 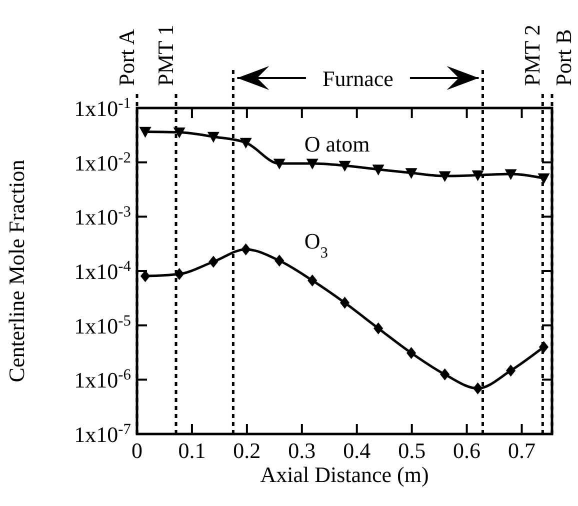 I want to click on text: Furnace, so click(x=358, y=78).